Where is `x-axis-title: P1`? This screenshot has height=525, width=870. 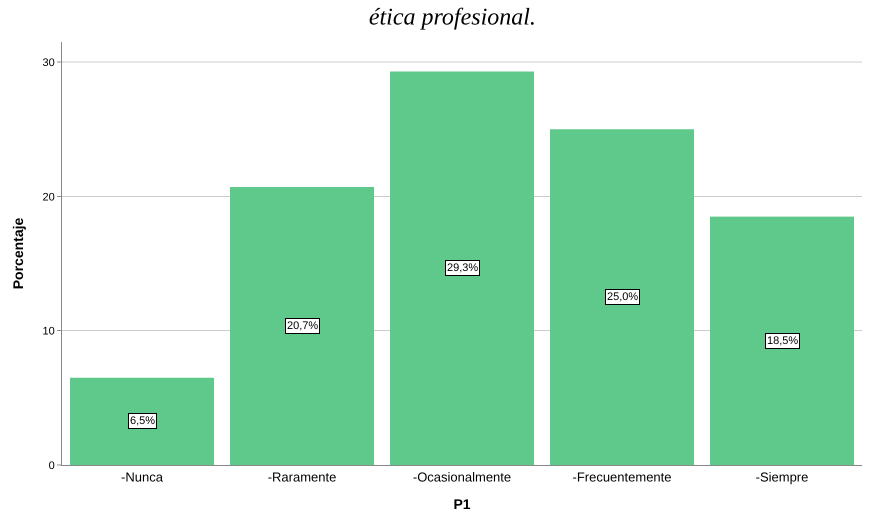 x-axis-title: P1 is located at coordinates (462, 504).